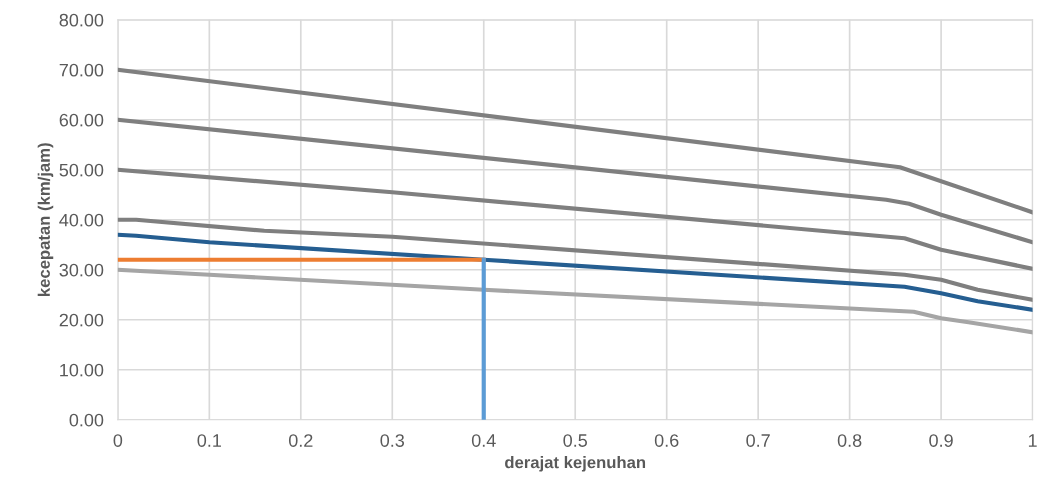 This screenshot has height=495, width=1043. Describe the element at coordinates (758, 440) in the screenshot. I see `x-tick-label: 0.7` at that location.